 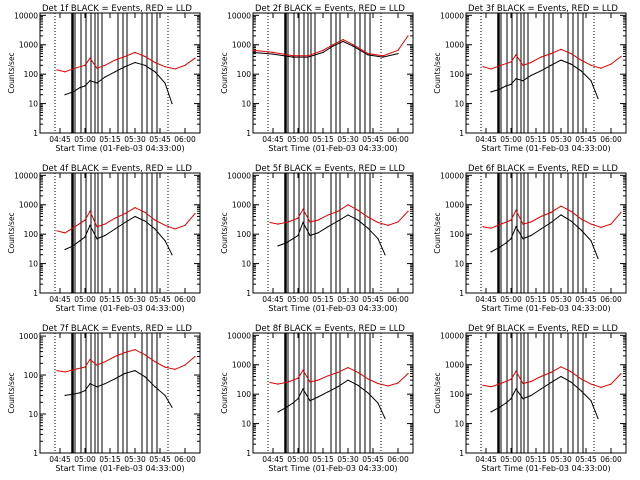 I want to click on panel-title: Det 8f BLACK = Events, RED = LLD, so click(x=330, y=329).